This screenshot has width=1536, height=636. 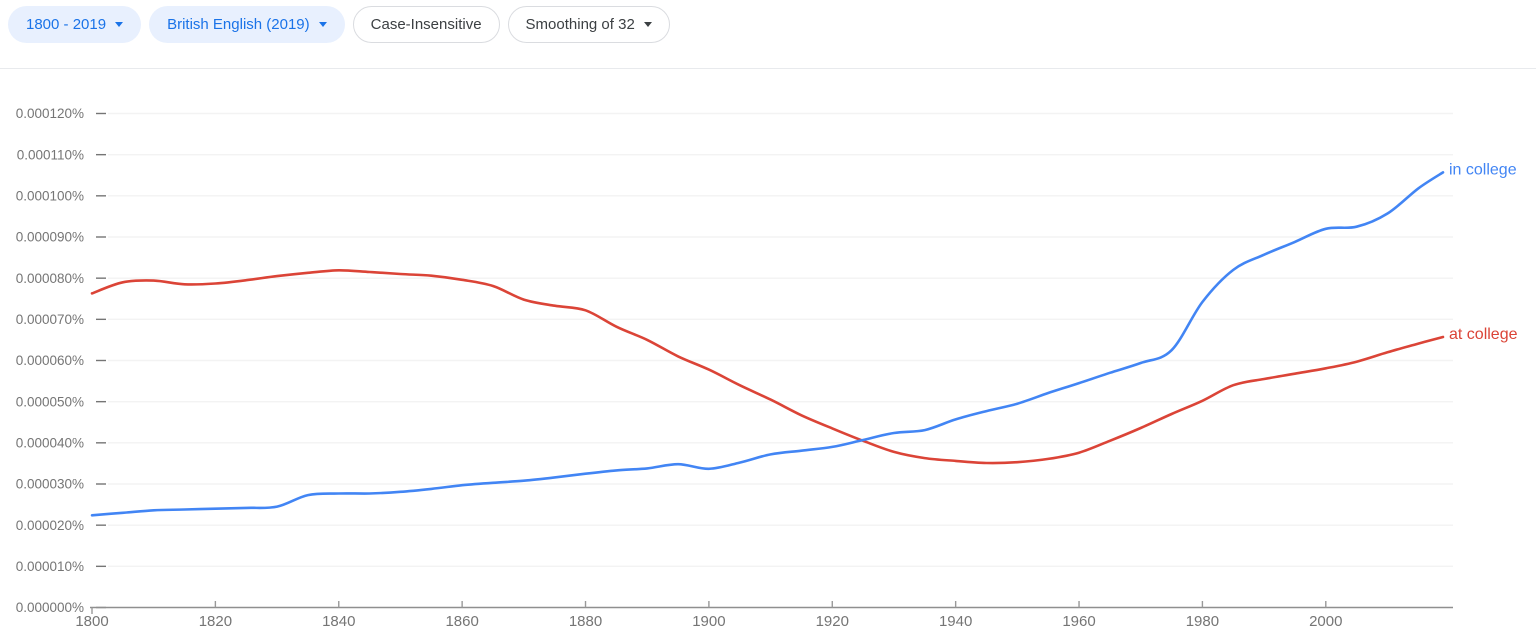 What do you see at coordinates (50, 237) in the screenshot?
I see `y-tick-label: 0.000090%` at bounding box center [50, 237].